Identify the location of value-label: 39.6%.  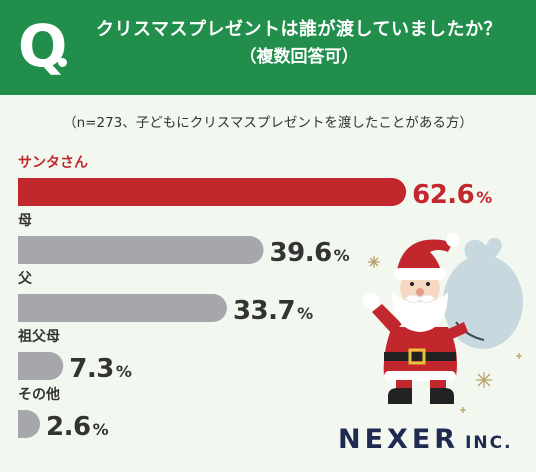
(310, 253).